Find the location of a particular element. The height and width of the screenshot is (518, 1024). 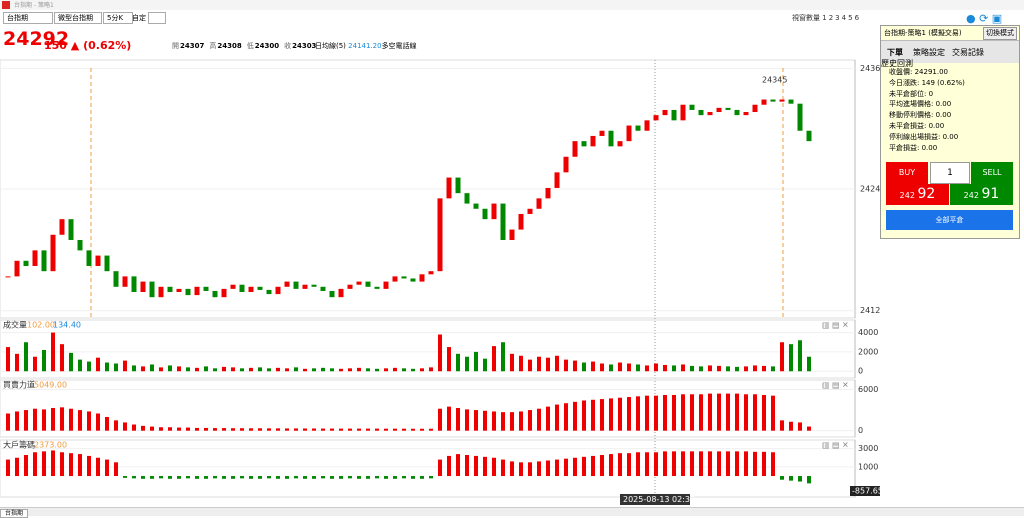

crosshair-time: 2025-08-13 02:30 is located at coordinates (659, 499).